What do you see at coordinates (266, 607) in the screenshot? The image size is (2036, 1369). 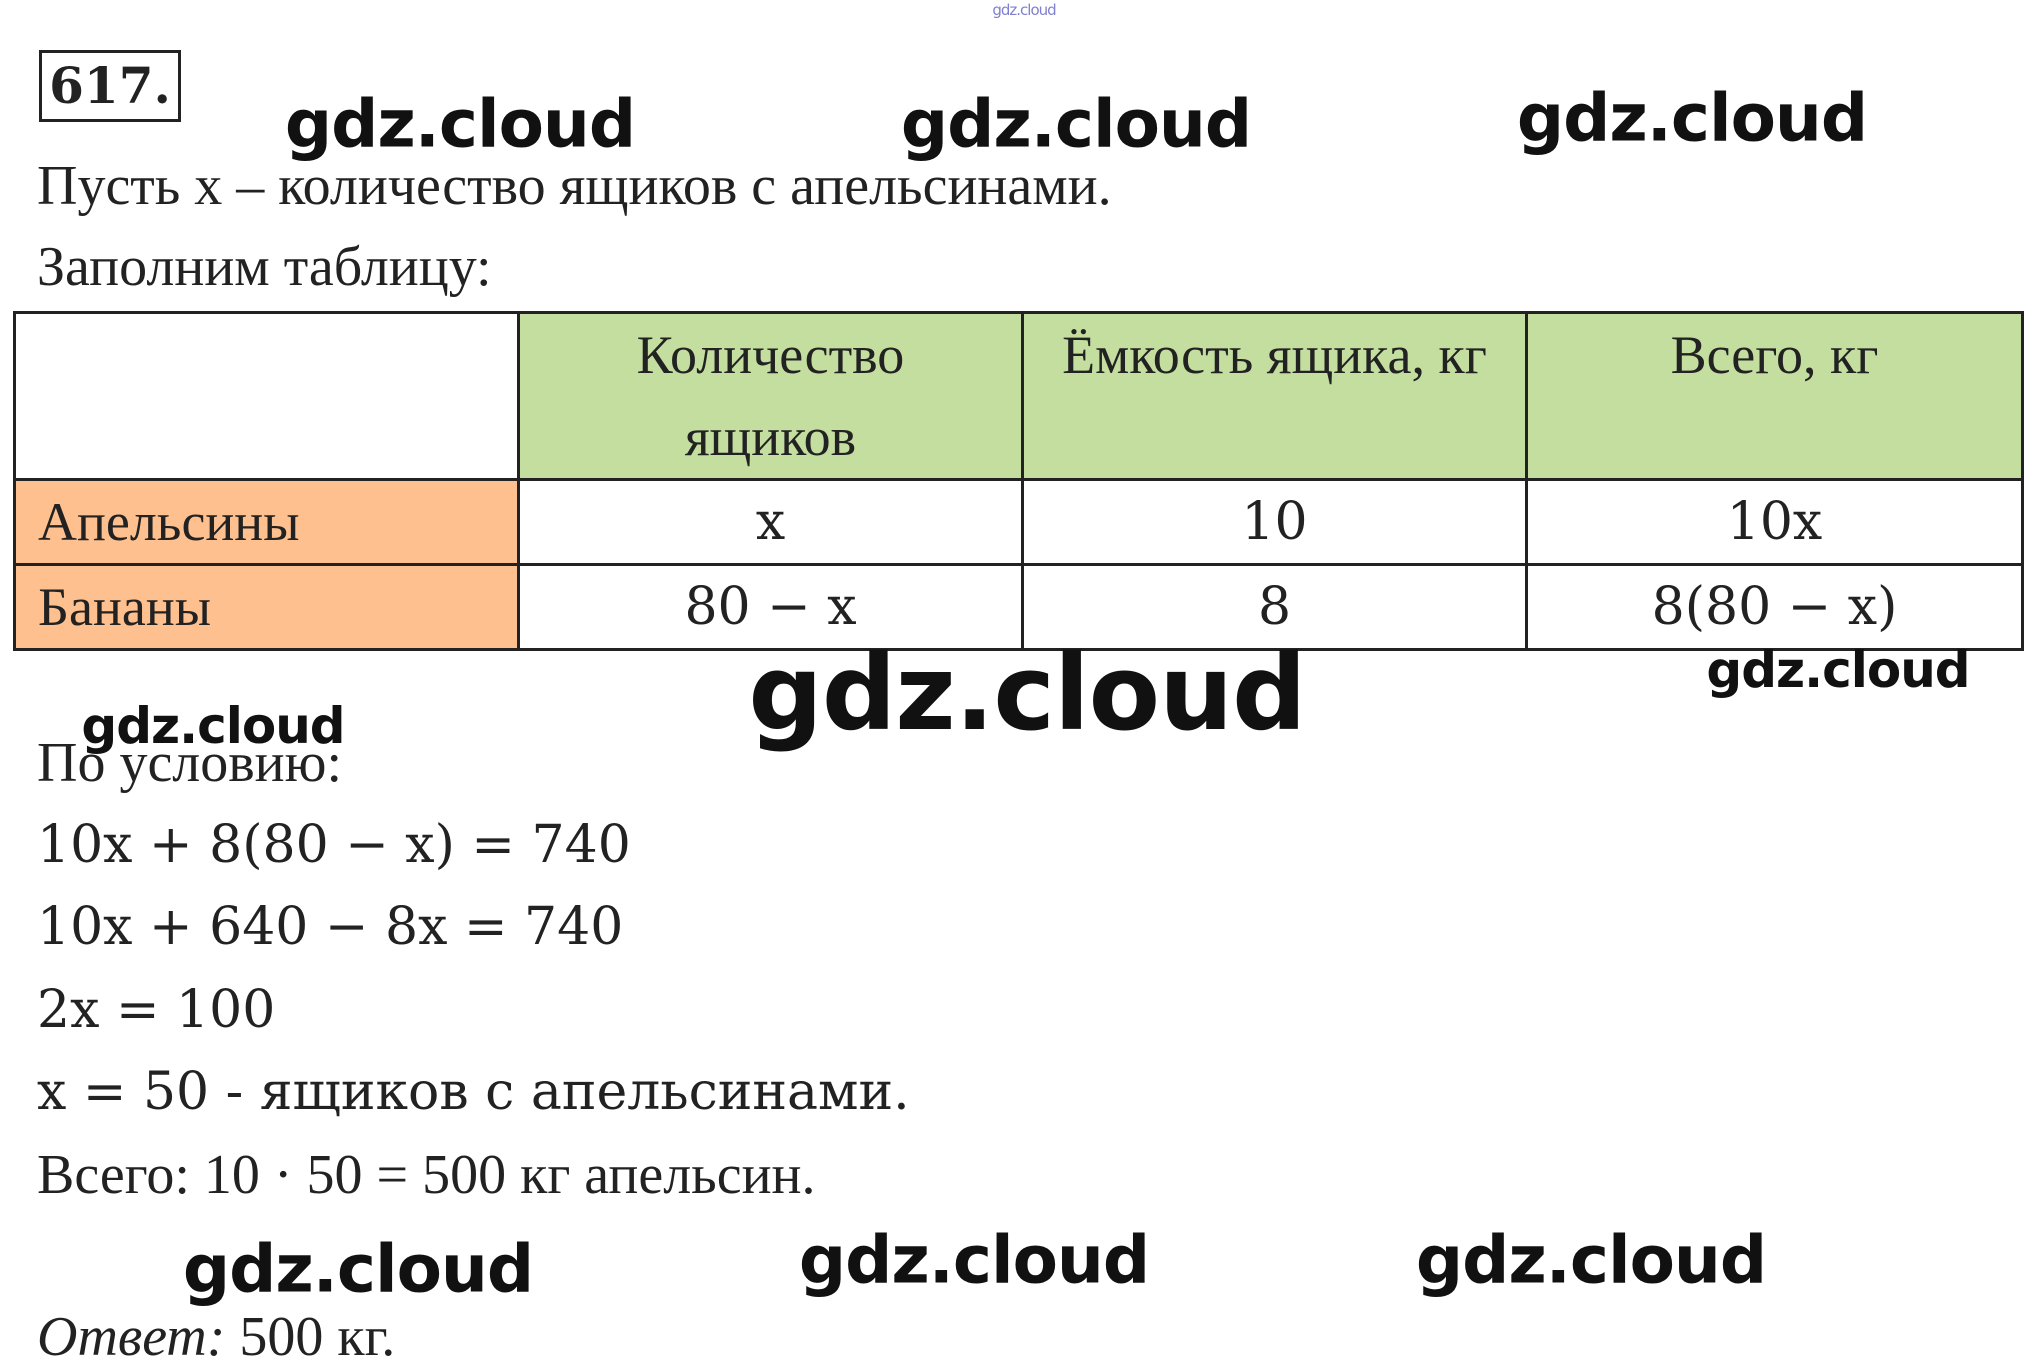 I see `row-label: Бананы` at bounding box center [266, 607].